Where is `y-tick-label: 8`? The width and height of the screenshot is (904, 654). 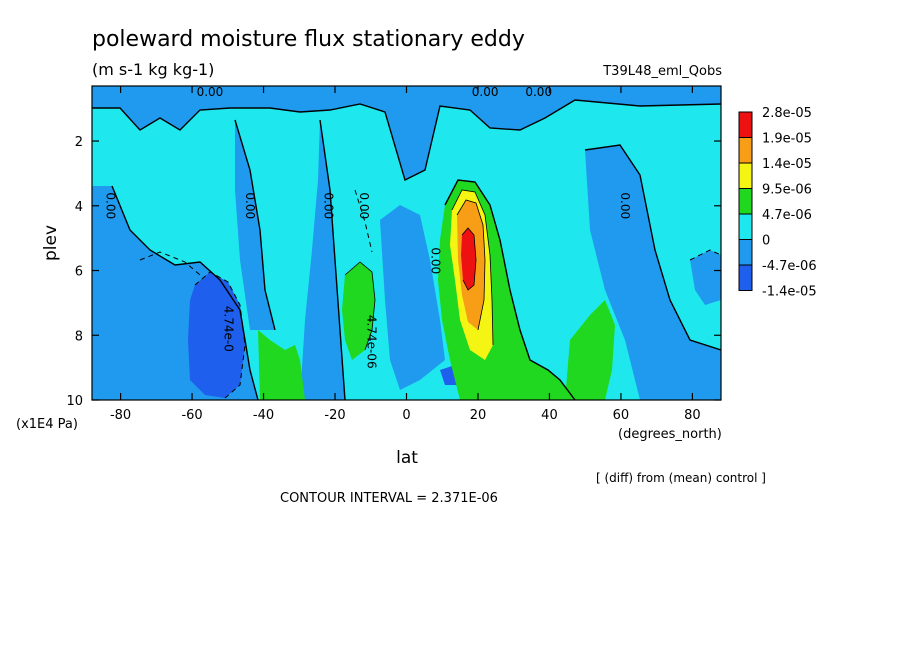
y-tick-label: 8 is located at coordinates (79, 336).